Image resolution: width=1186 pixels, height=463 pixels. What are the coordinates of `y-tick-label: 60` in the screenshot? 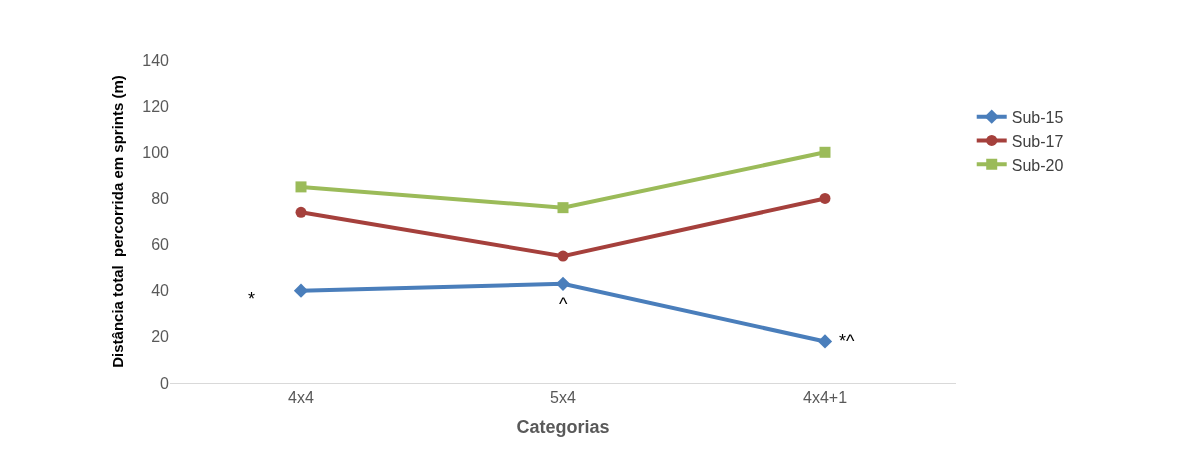 It's located at (160, 245).